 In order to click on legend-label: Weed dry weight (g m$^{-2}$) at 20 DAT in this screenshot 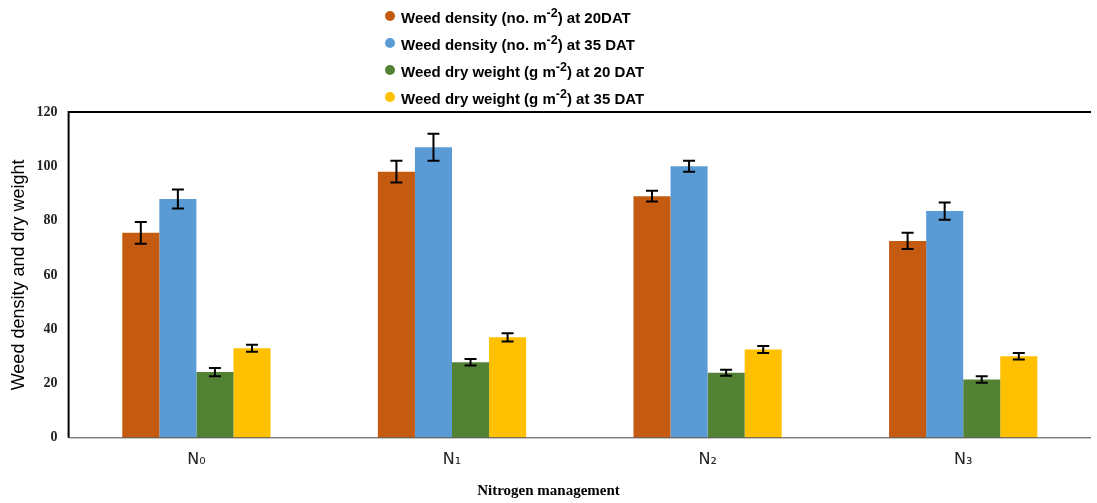, I will do `click(523, 70)`.